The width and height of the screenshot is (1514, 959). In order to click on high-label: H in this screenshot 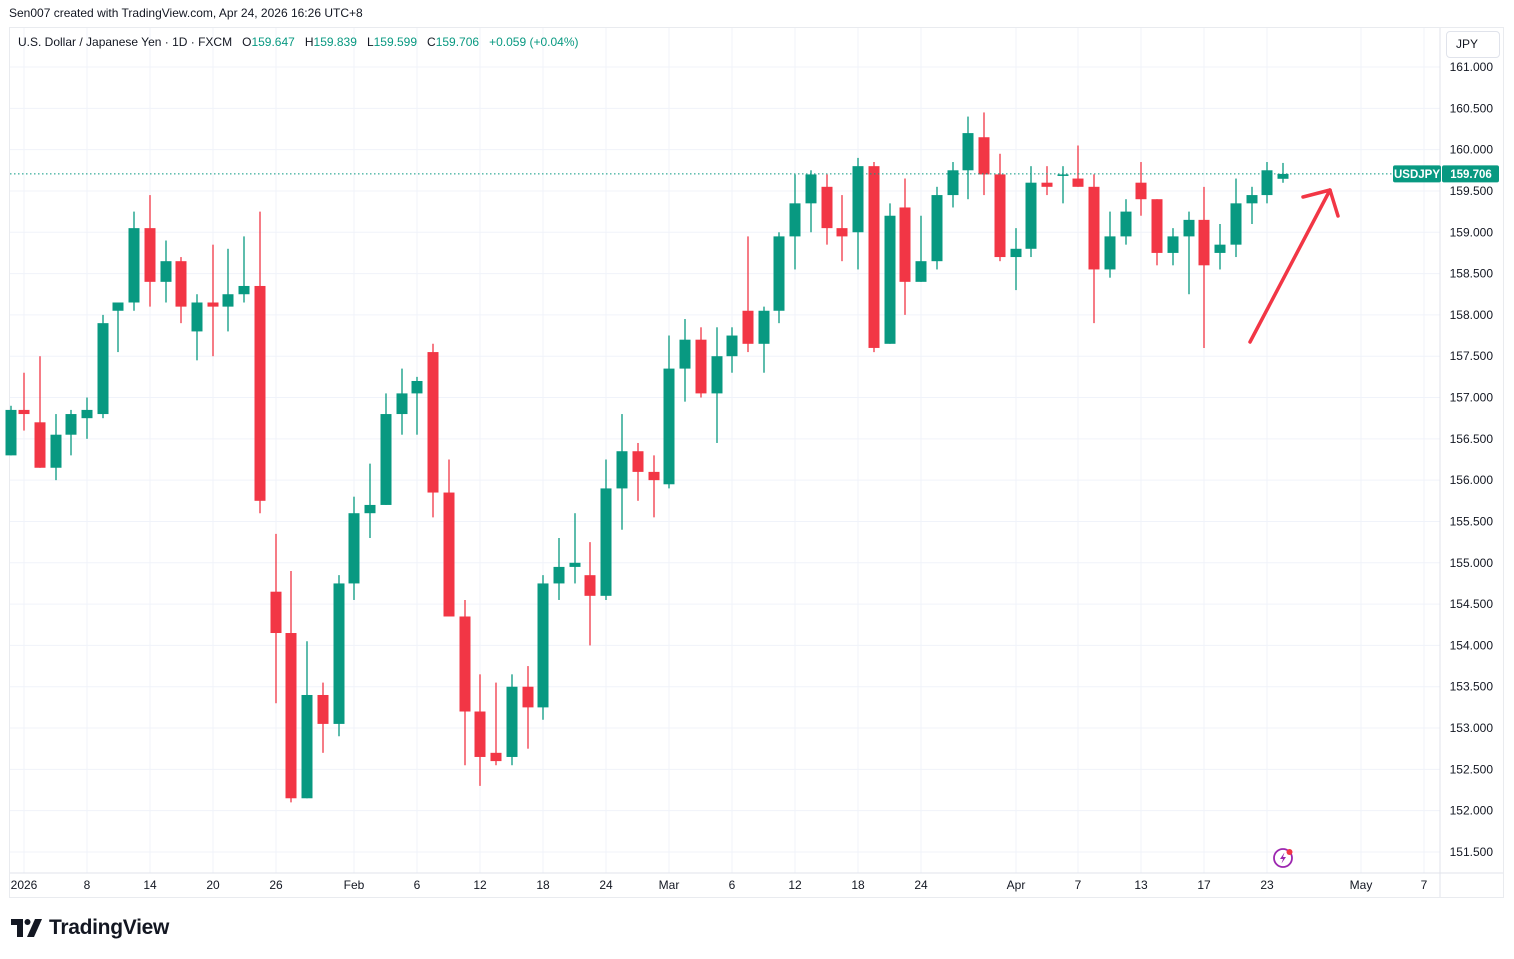, I will do `click(309, 42)`.